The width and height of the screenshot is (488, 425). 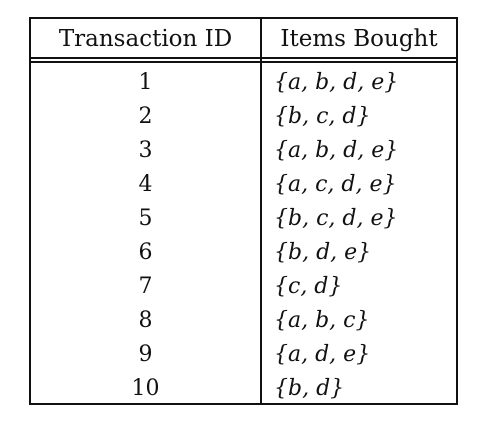 What do you see at coordinates (243, 185) in the screenshot?
I see `table-row: 4 {a, c, d, e}` at bounding box center [243, 185].